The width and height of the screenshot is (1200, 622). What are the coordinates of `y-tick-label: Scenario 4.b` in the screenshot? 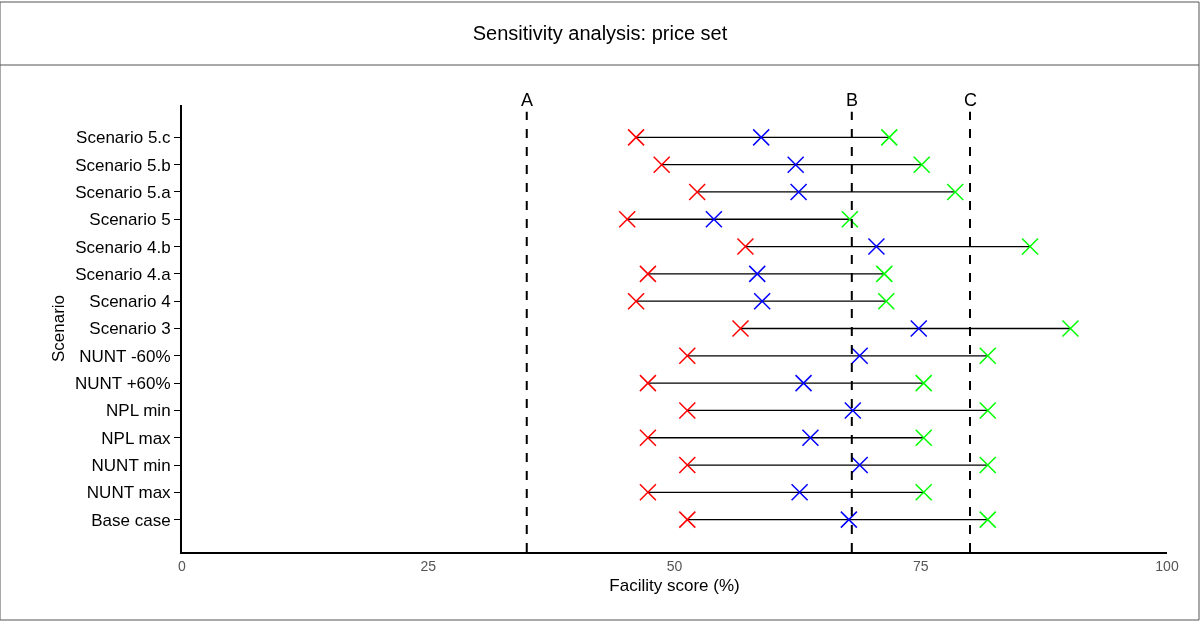 It's located at (123, 247).